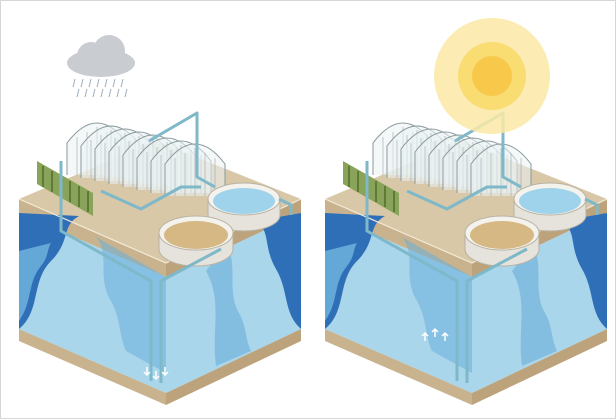  I want to click on down-arrows-icon, so click(156, 374).